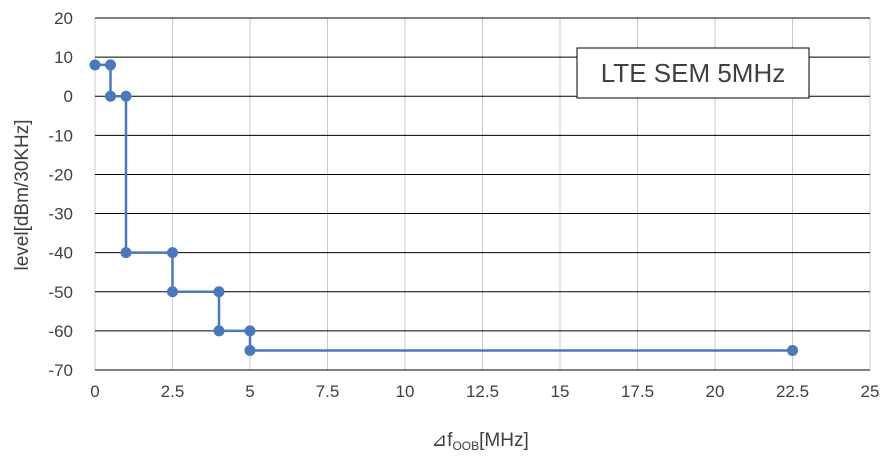 Image resolution: width=883 pixels, height=456 pixels. Describe the element at coordinates (792, 391) in the screenshot. I see `x-tick-label: 22.5` at that location.